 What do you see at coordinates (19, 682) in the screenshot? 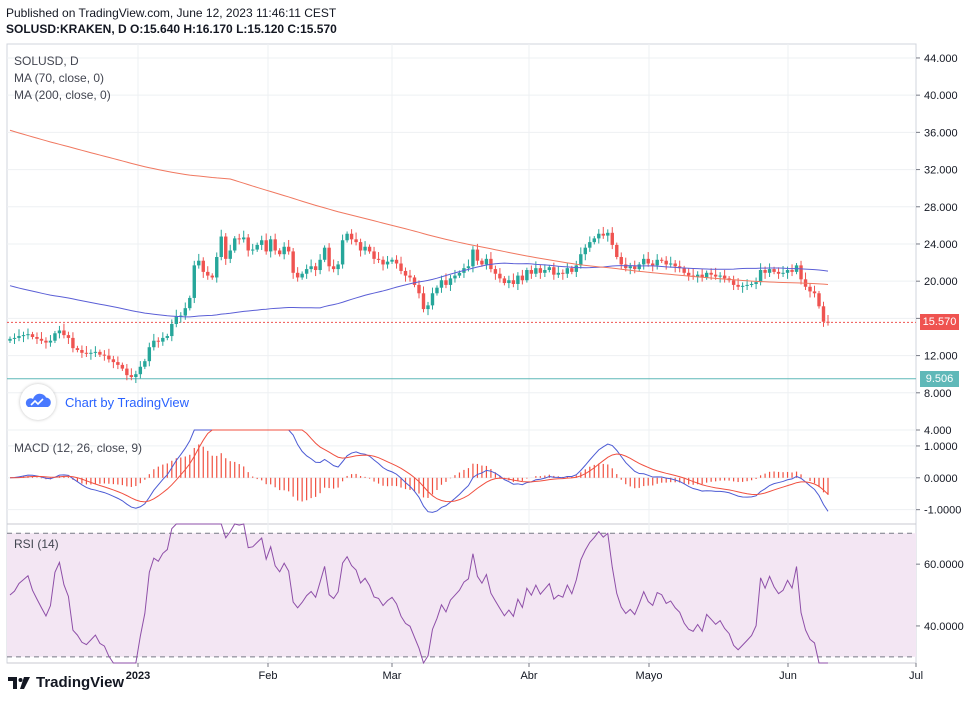
I see `tradingview-logo-icon` at bounding box center [19, 682].